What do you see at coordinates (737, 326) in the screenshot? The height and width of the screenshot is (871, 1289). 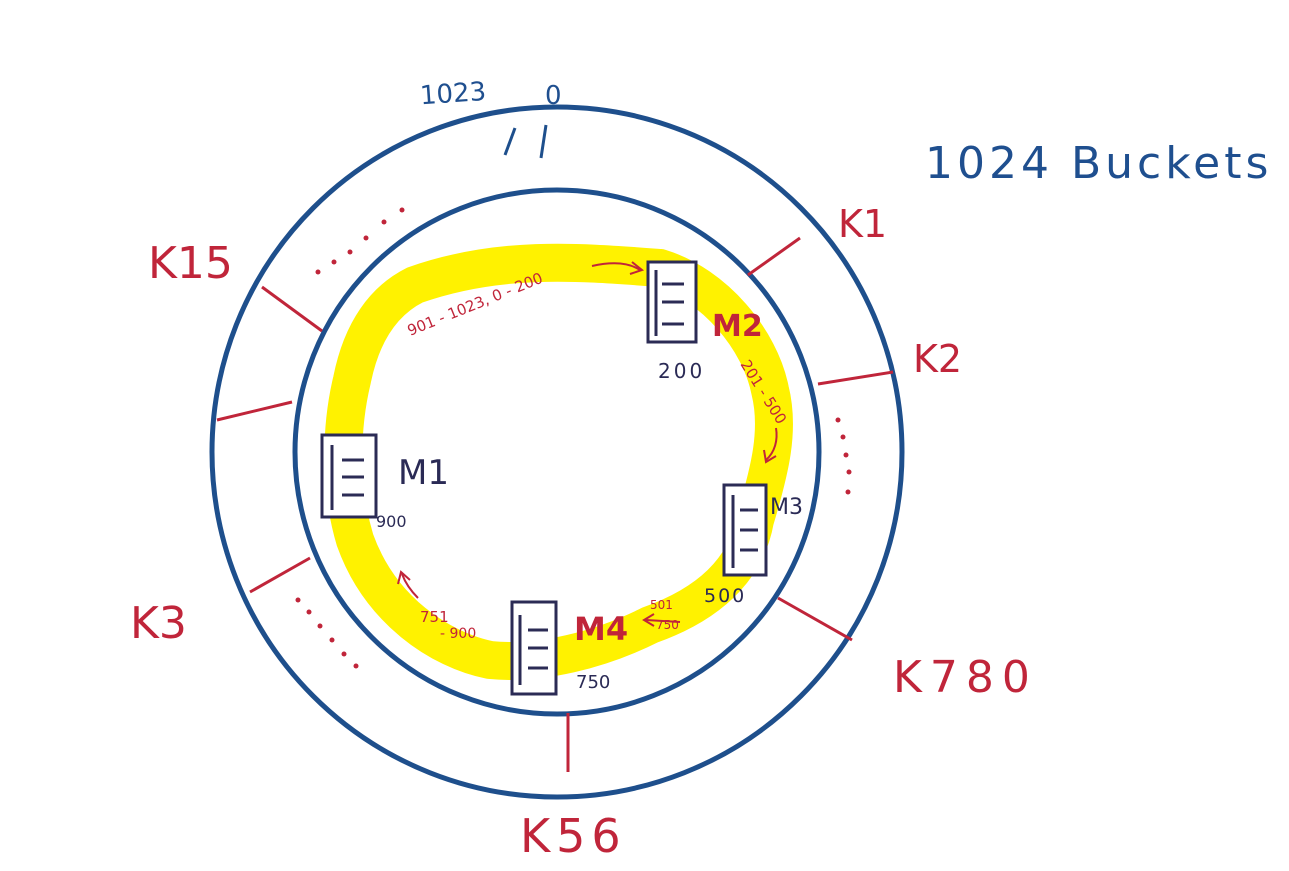 I see `machine-label-m2: M2` at bounding box center [737, 326].